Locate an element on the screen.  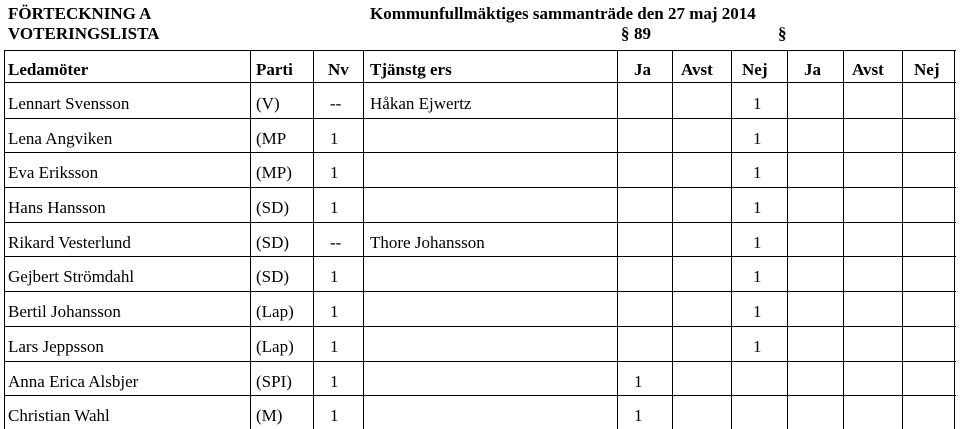
member-name: Hans Hansson is located at coordinates (57, 207).